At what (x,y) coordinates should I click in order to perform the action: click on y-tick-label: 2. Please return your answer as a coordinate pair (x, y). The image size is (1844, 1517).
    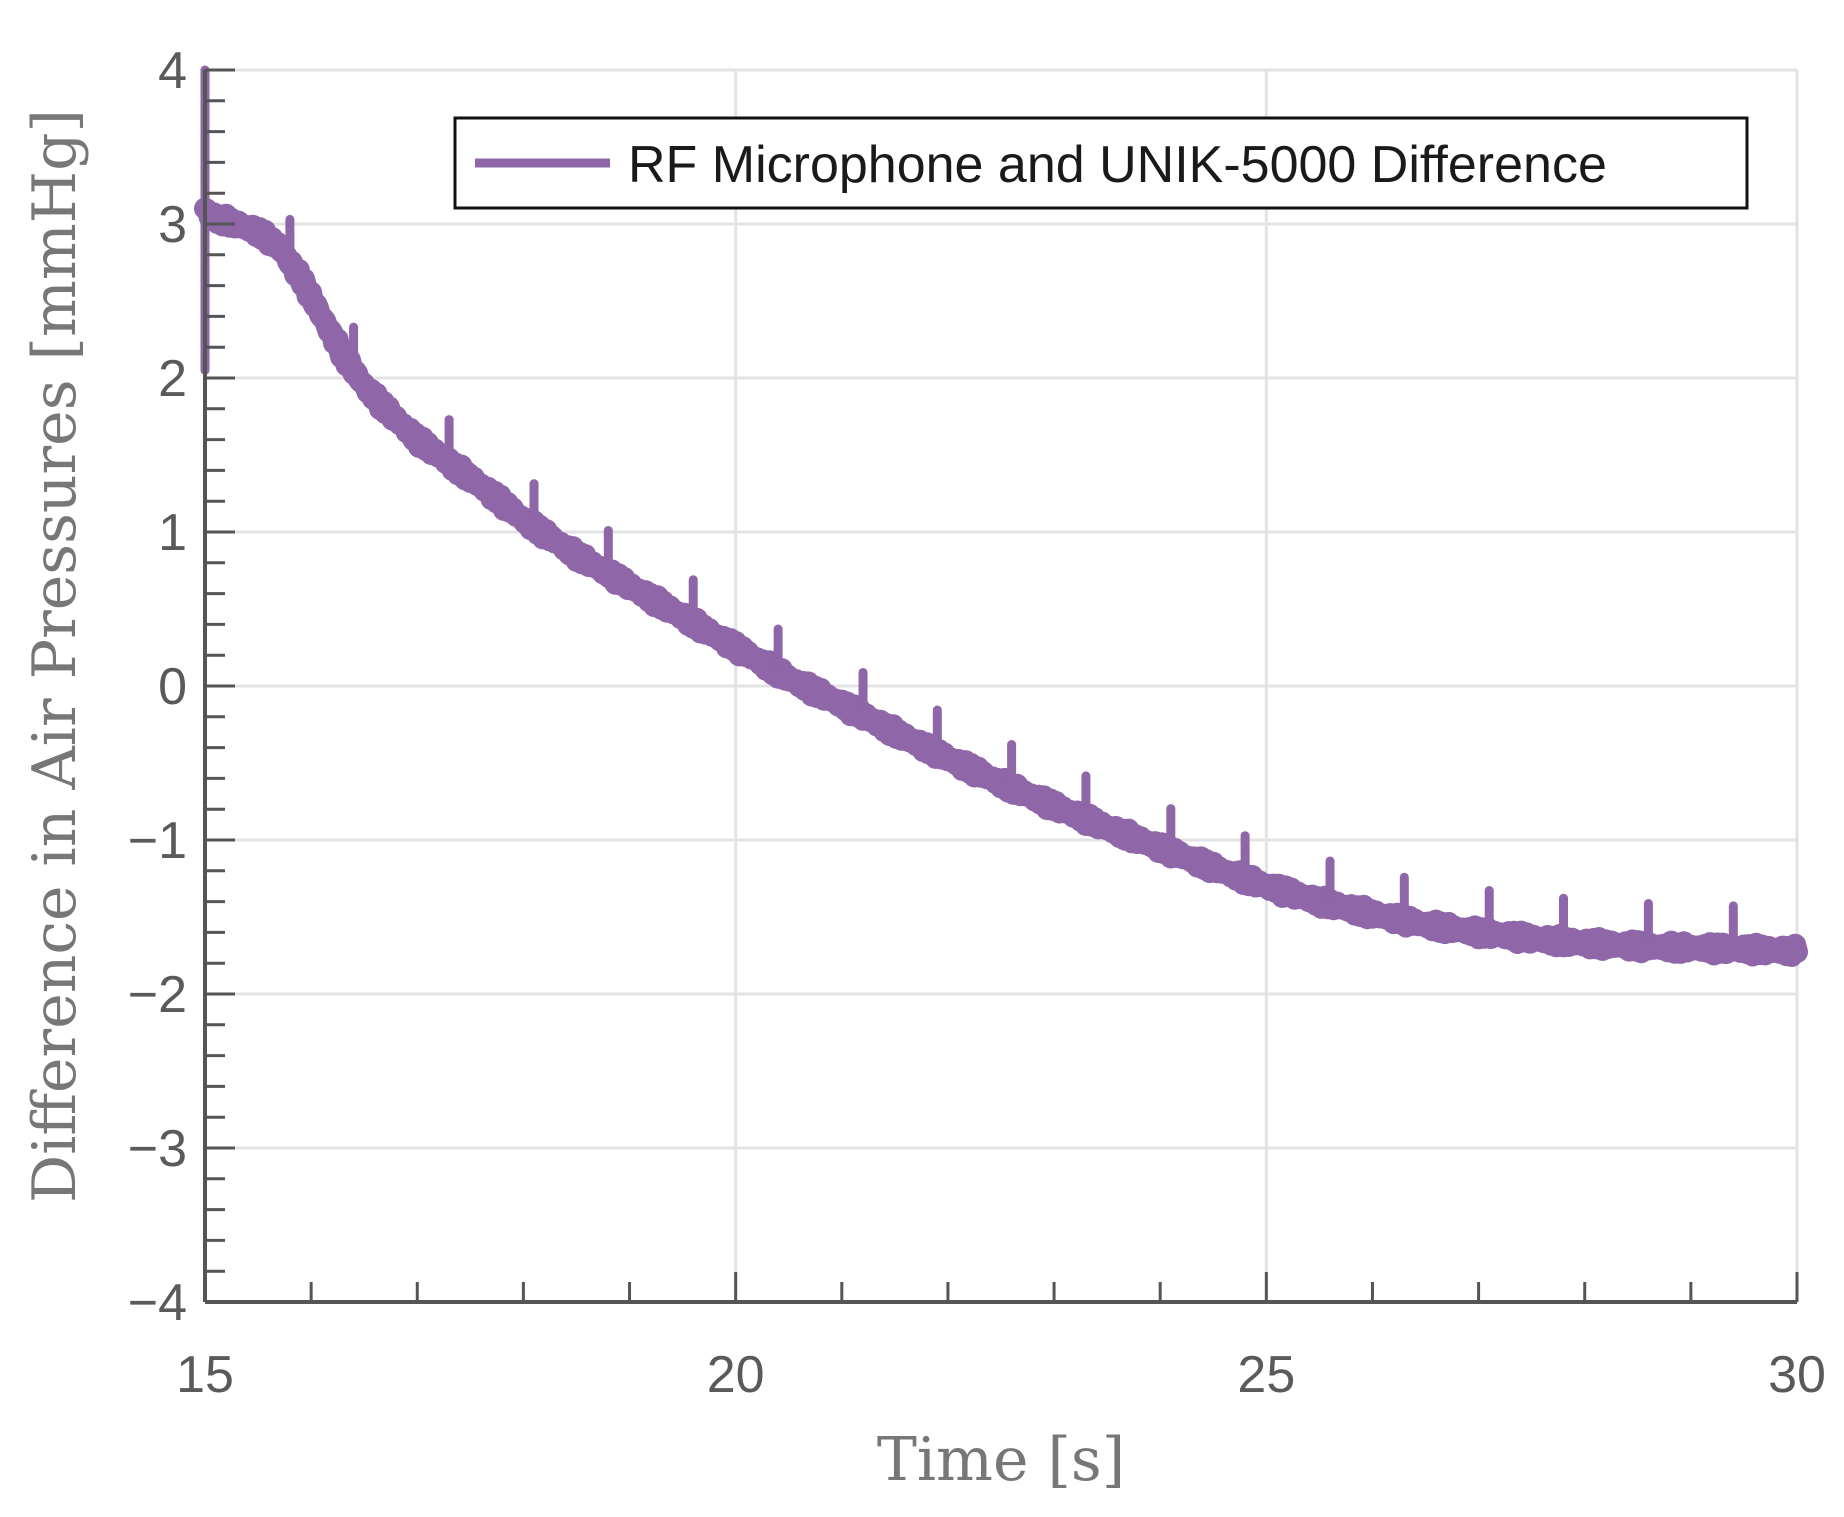
    Looking at the image, I should click on (172, 379).